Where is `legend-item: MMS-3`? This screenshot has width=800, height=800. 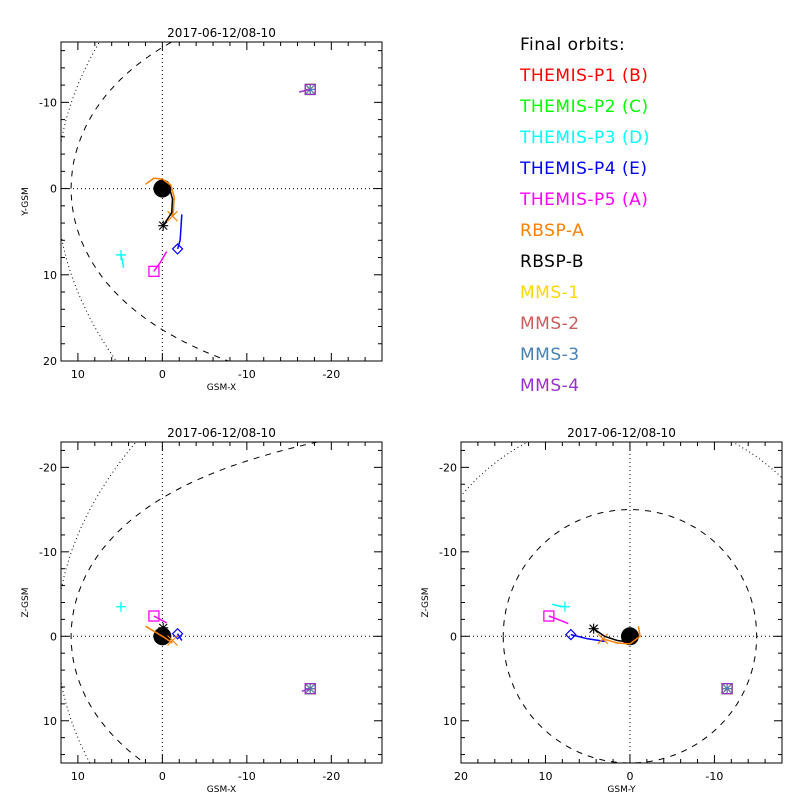 legend-item: MMS-3 is located at coordinates (550, 355).